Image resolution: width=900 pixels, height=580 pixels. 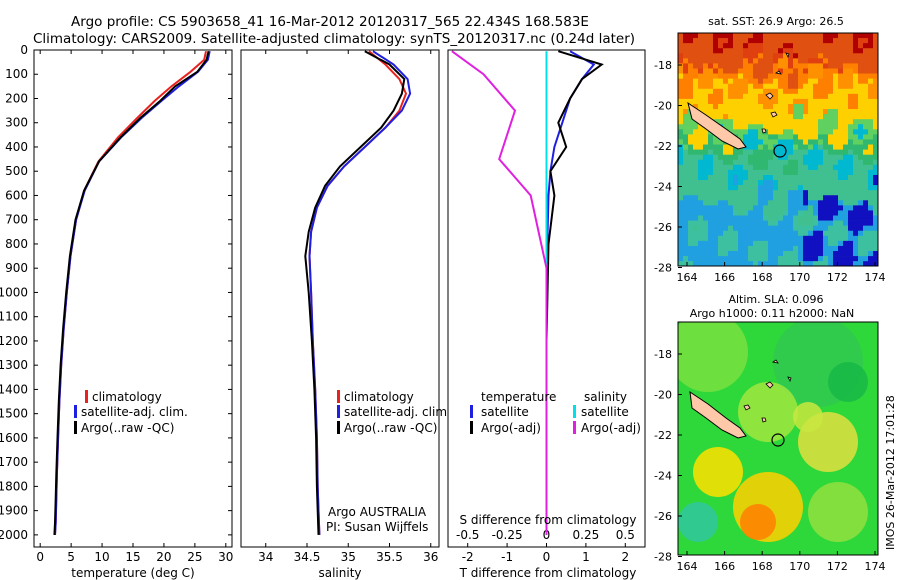 I want to click on legend-s-satellite: satellite-adj. clim., so click(x=397, y=412).